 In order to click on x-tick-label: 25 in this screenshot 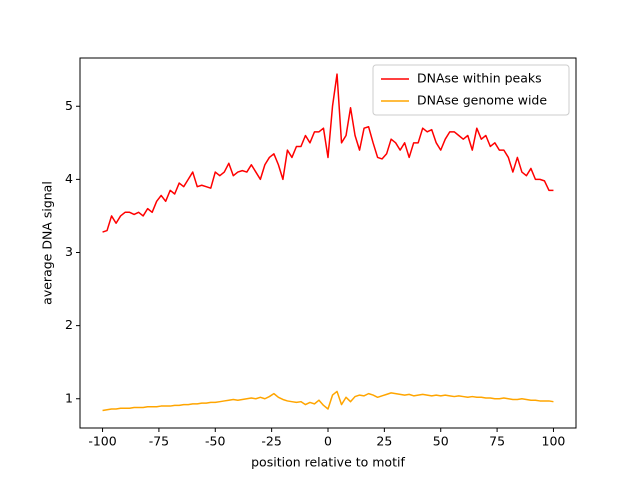, I will do `click(384, 441)`.